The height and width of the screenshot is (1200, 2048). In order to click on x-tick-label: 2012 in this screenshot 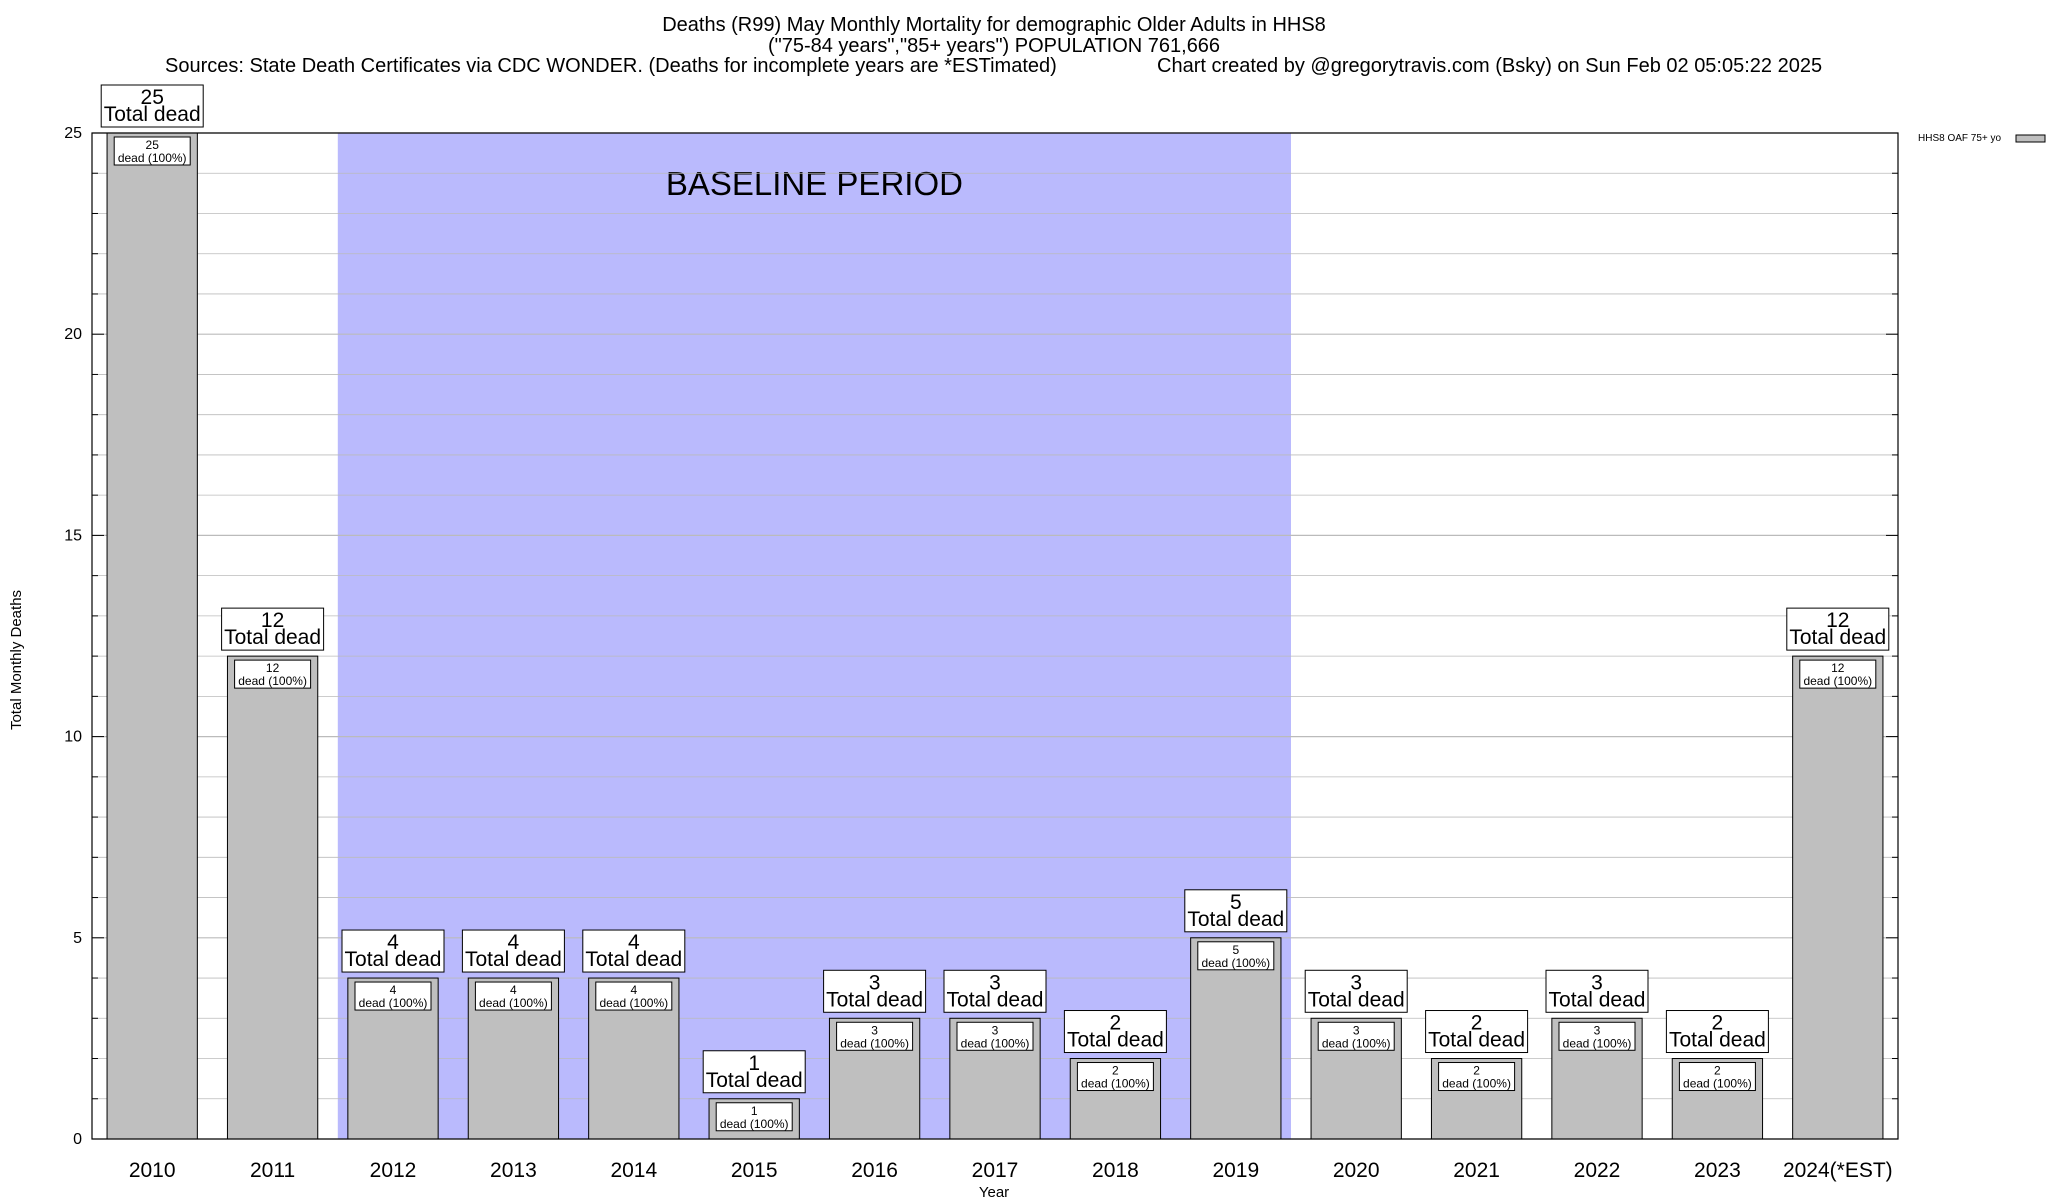, I will do `click(393, 1170)`.